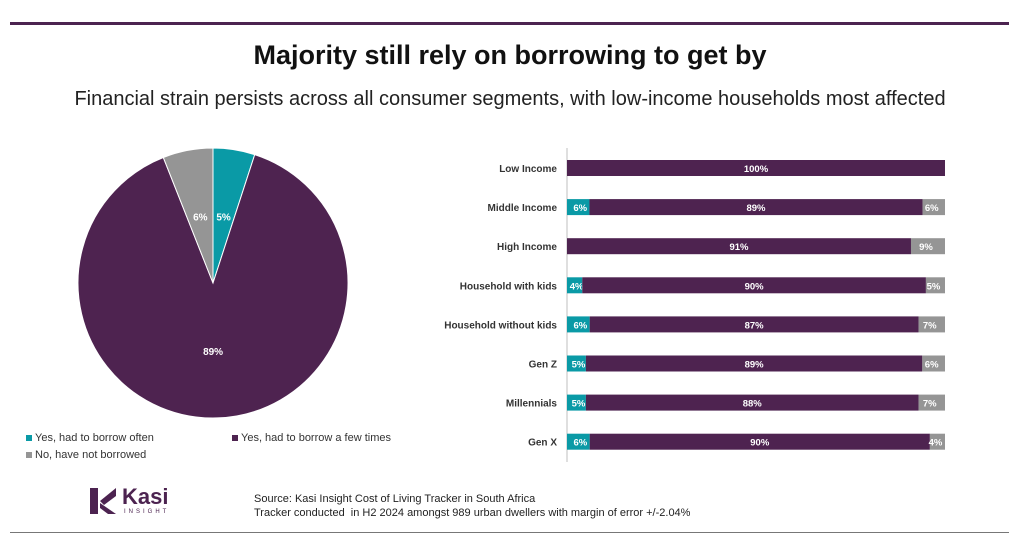  I want to click on category-label: Middle Income, so click(523, 208).